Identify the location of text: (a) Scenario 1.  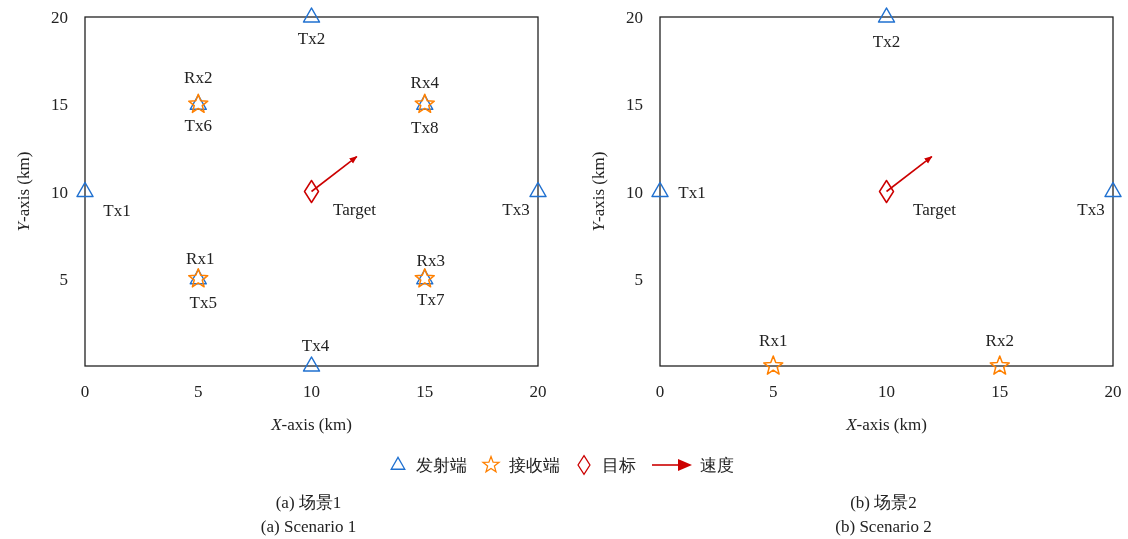
(308, 526).